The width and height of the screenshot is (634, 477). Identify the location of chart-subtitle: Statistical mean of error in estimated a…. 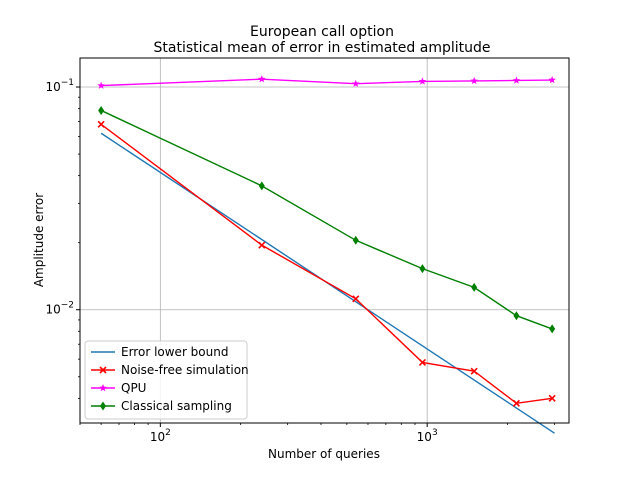
(322, 48).